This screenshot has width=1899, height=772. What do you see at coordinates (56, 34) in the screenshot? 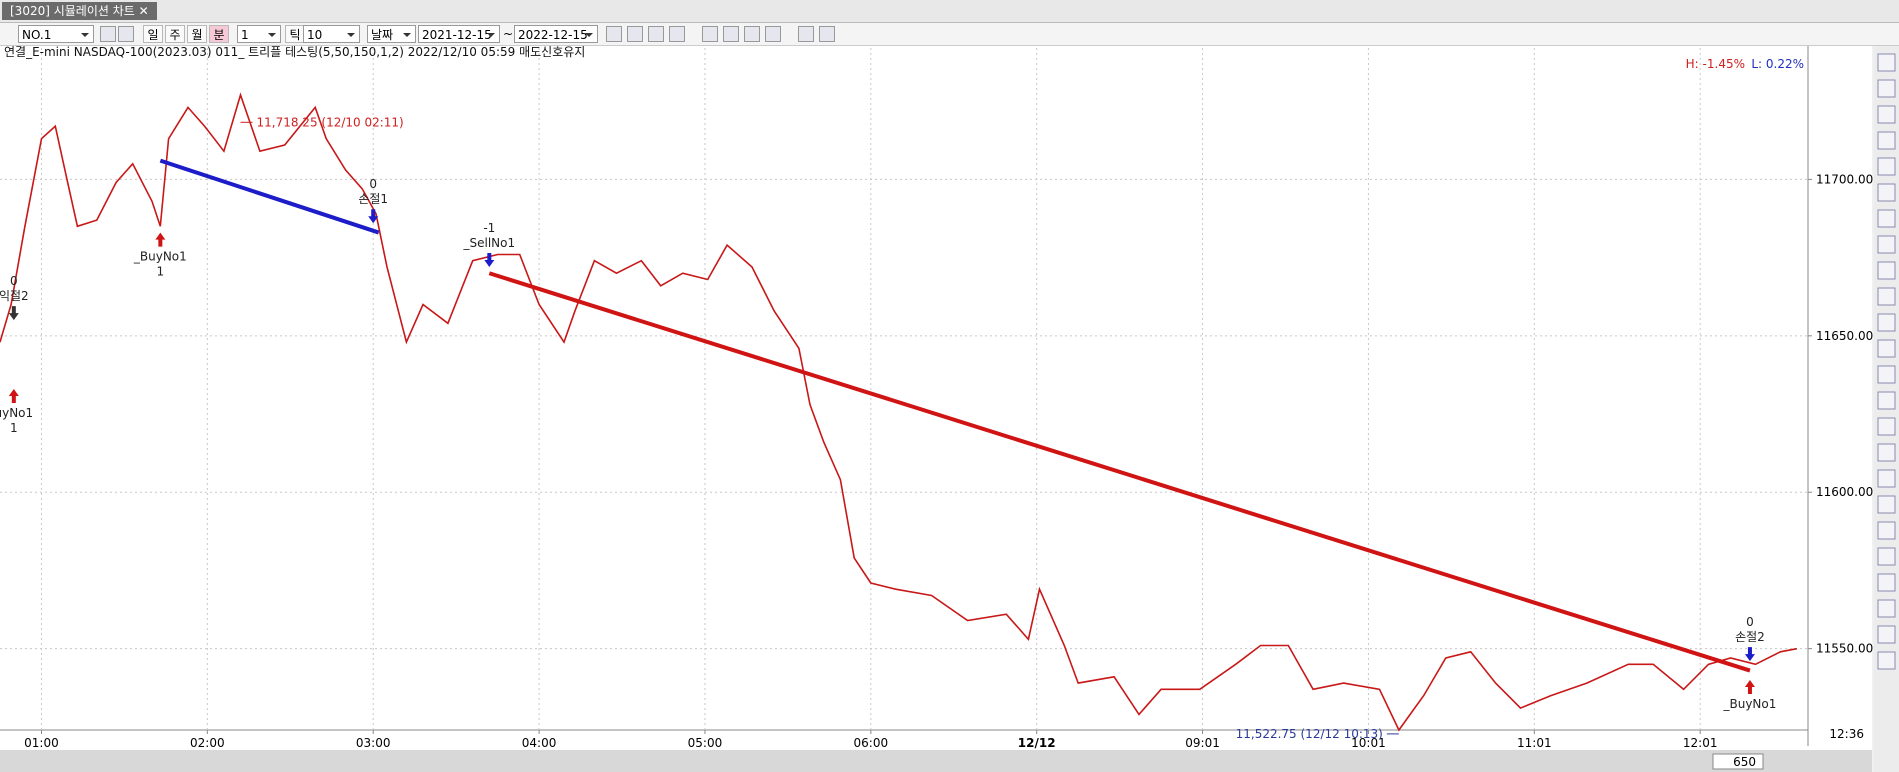
I see `code-select: NO.1` at bounding box center [56, 34].